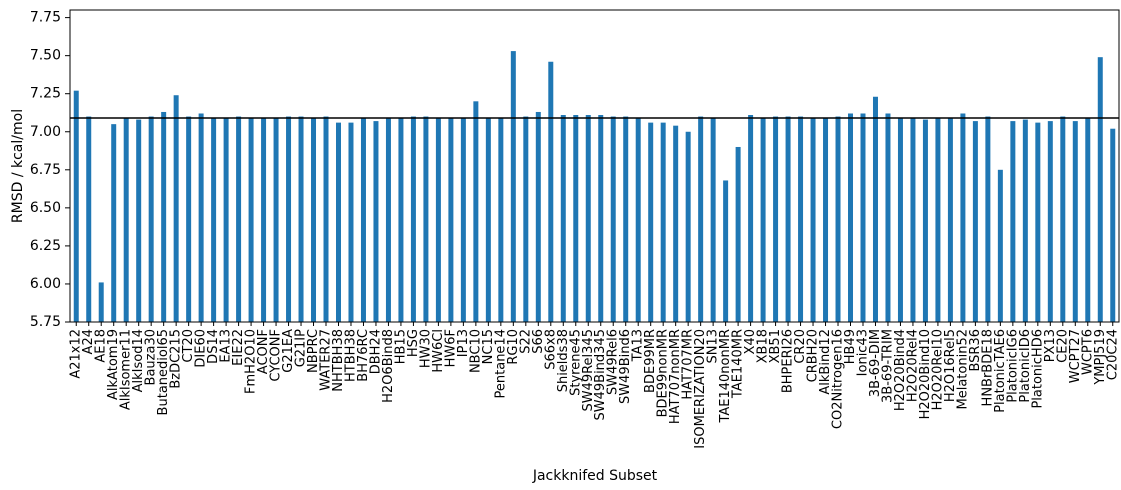 The image size is (1121, 490). Describe the element at coordinates (775, 346) in the screenshot. I see `x-tick-label: XB51` at that location.